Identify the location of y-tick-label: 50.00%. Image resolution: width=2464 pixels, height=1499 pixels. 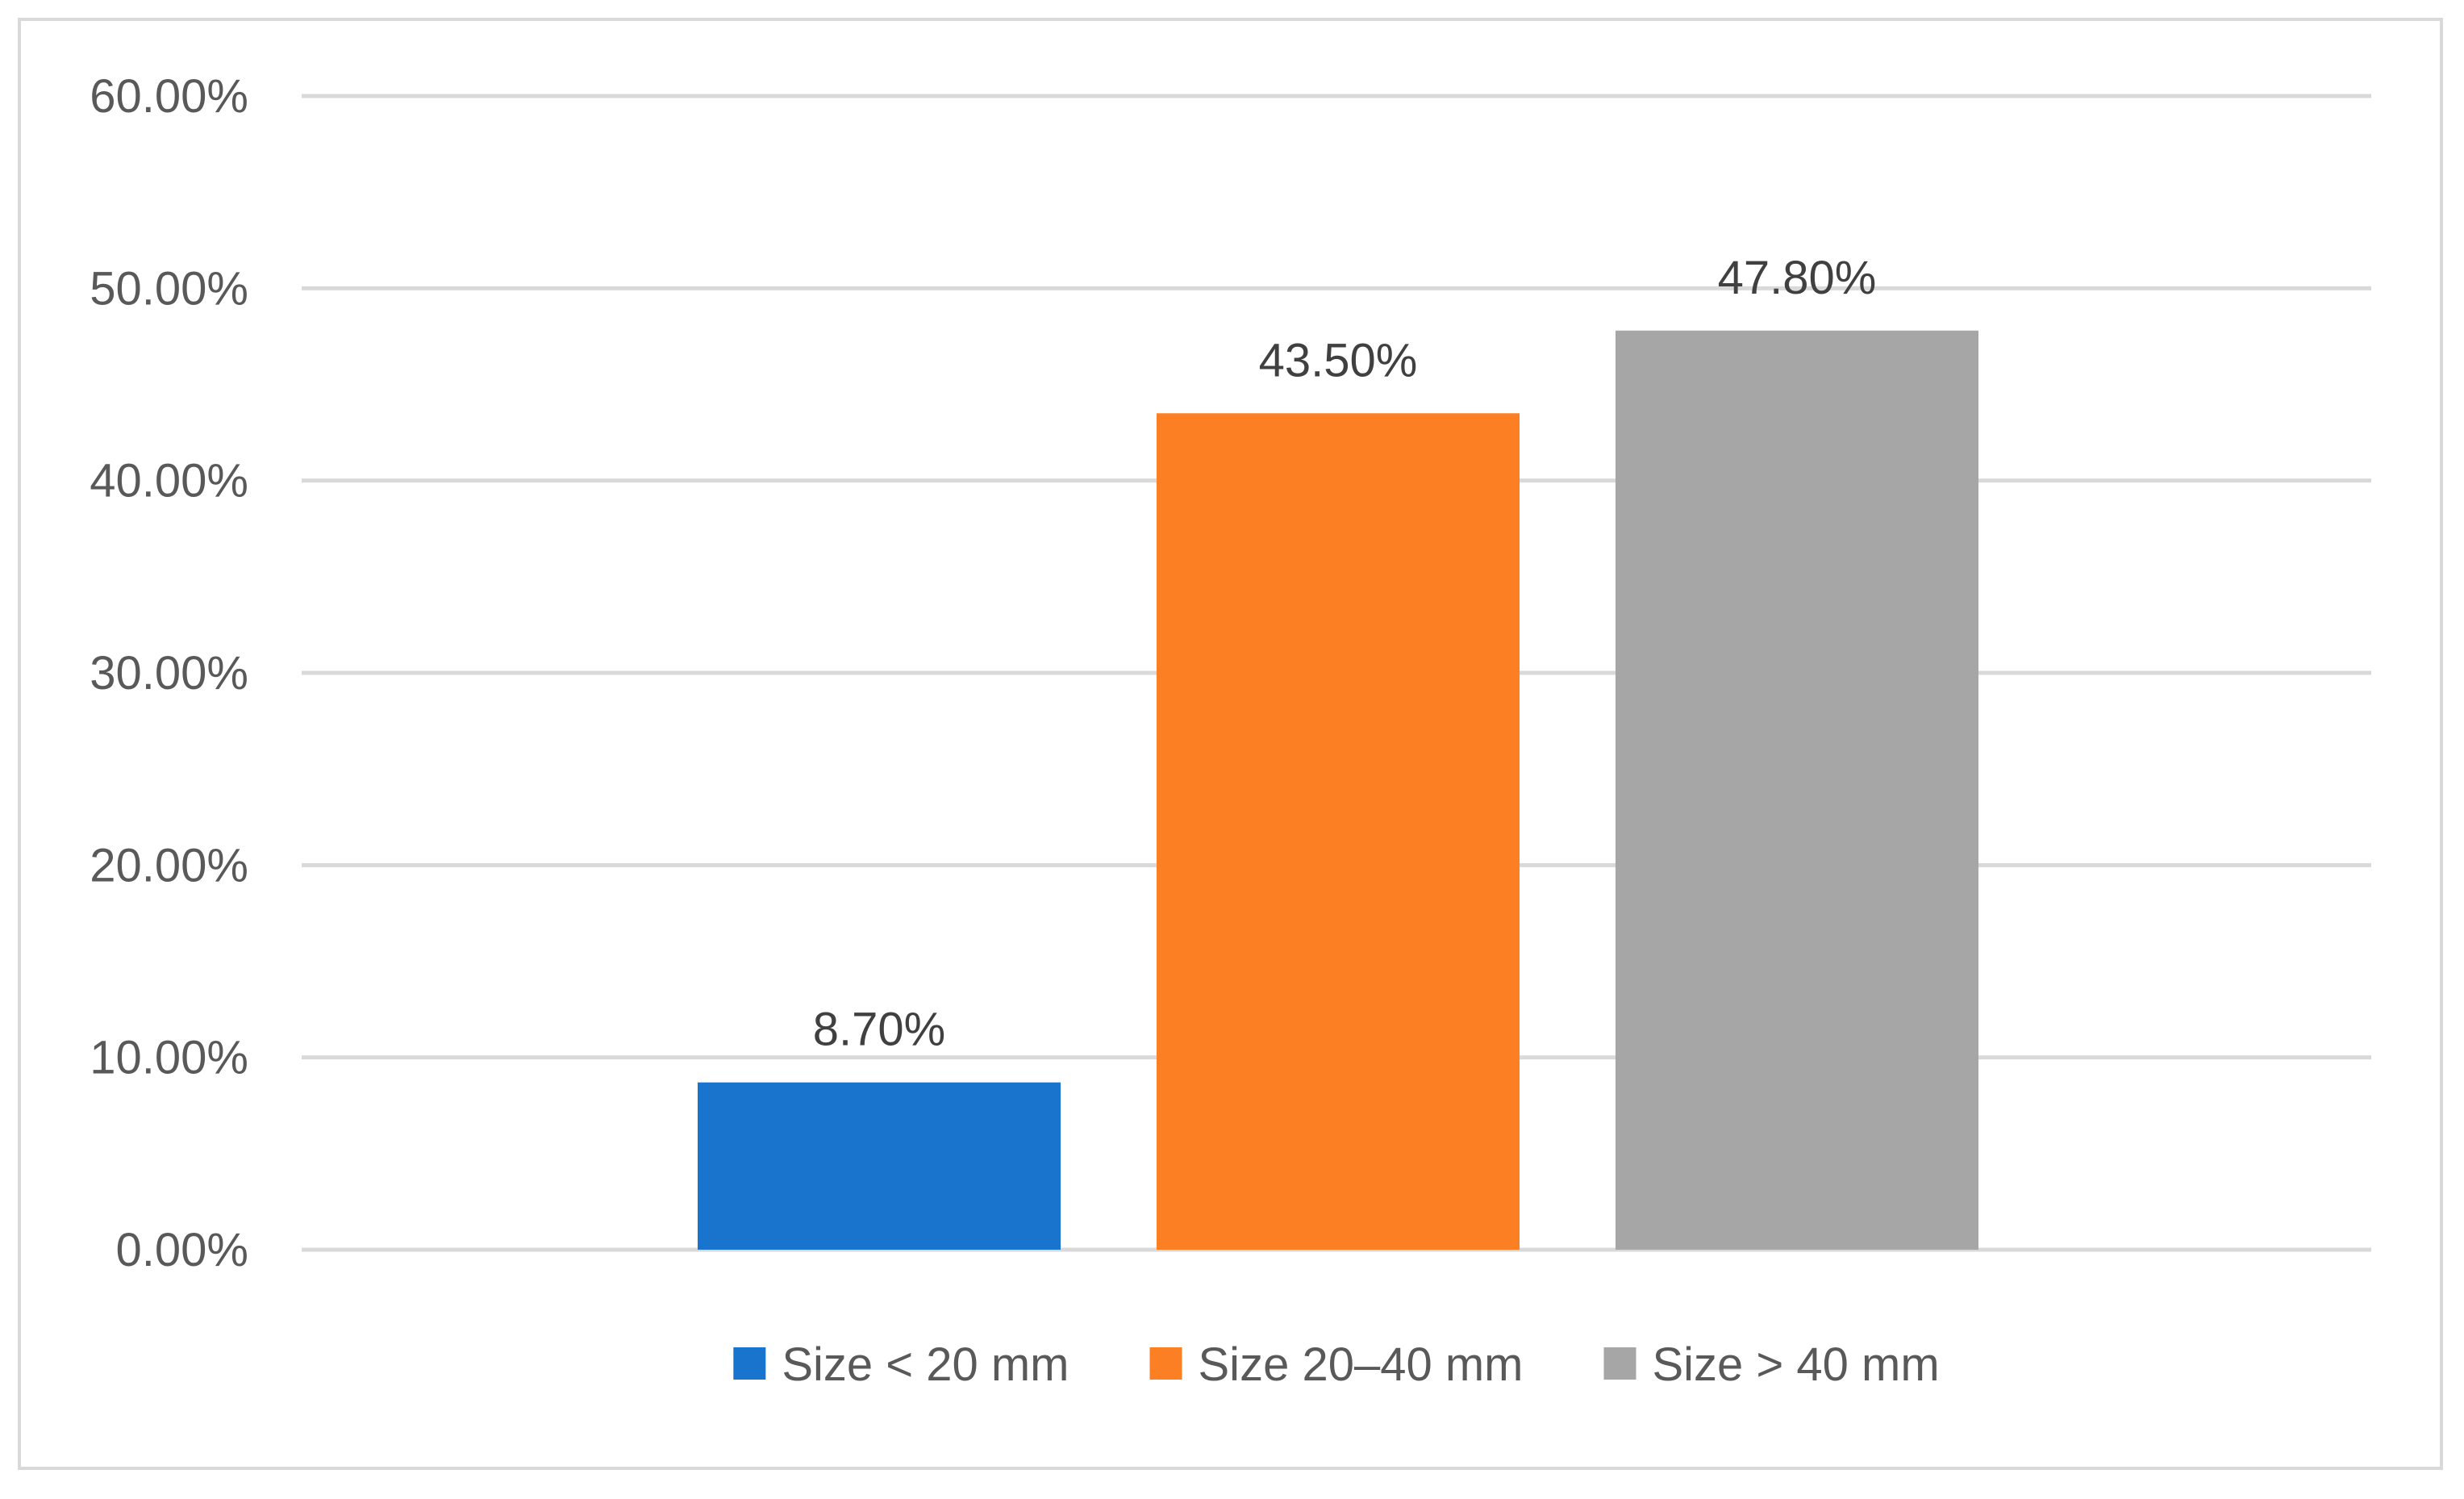
(169, 288).